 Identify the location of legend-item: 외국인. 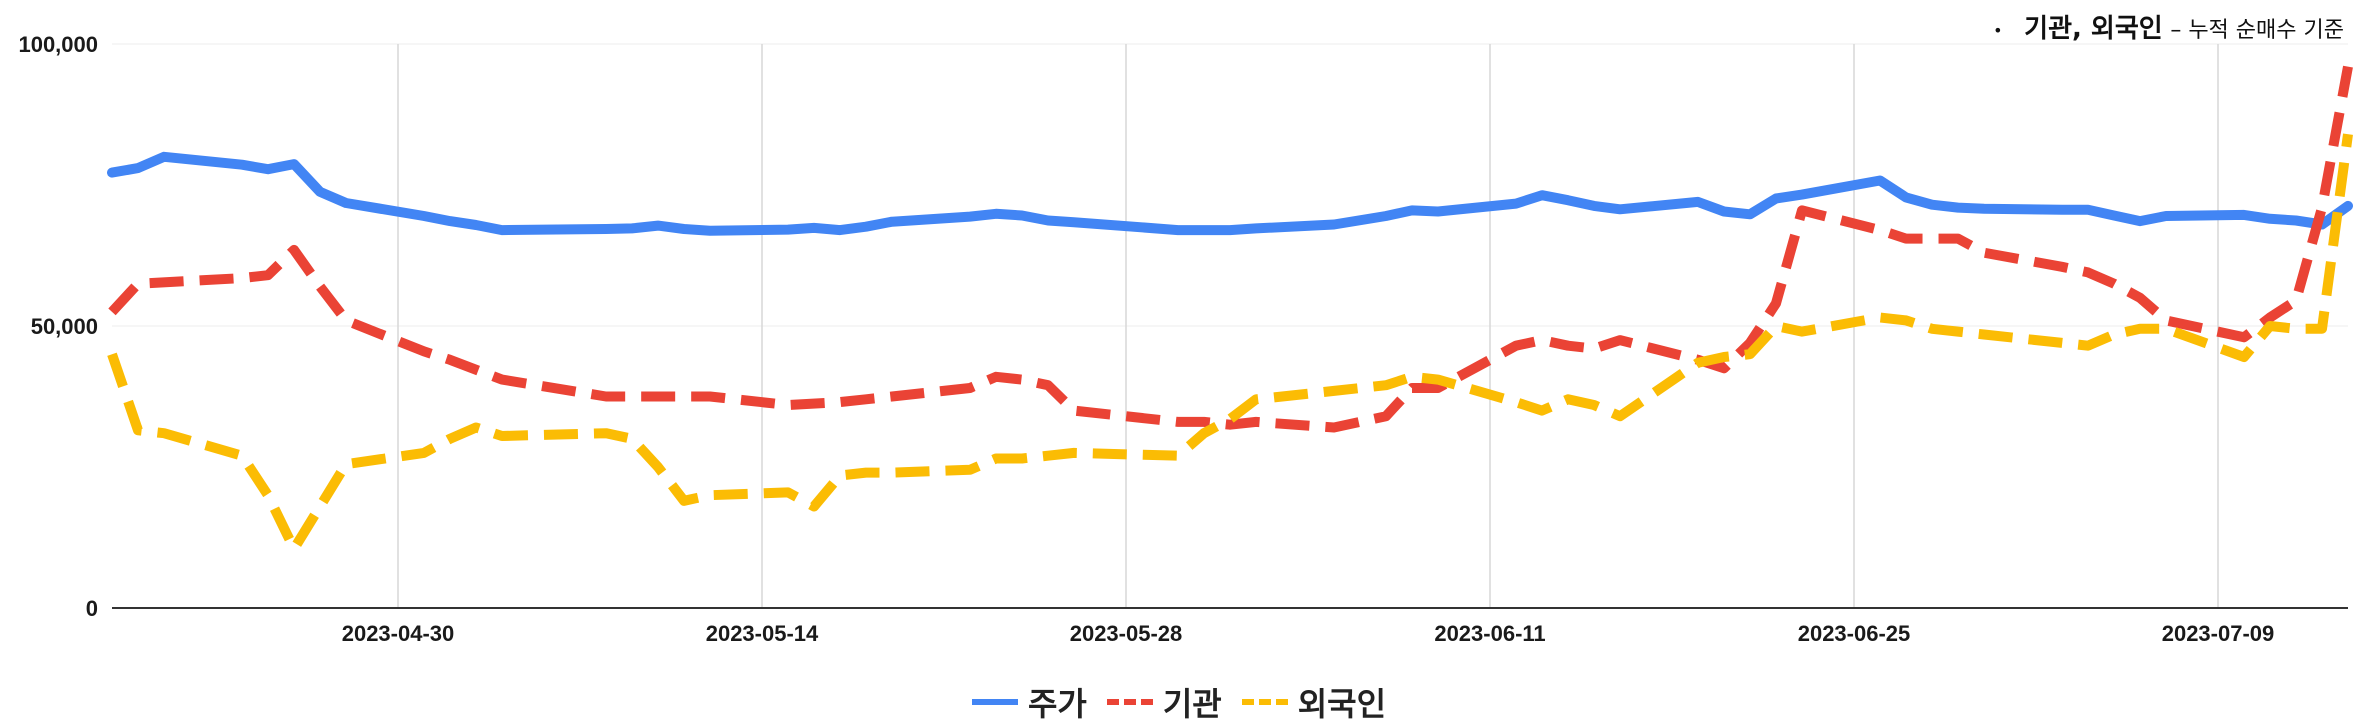
(1314, 702).